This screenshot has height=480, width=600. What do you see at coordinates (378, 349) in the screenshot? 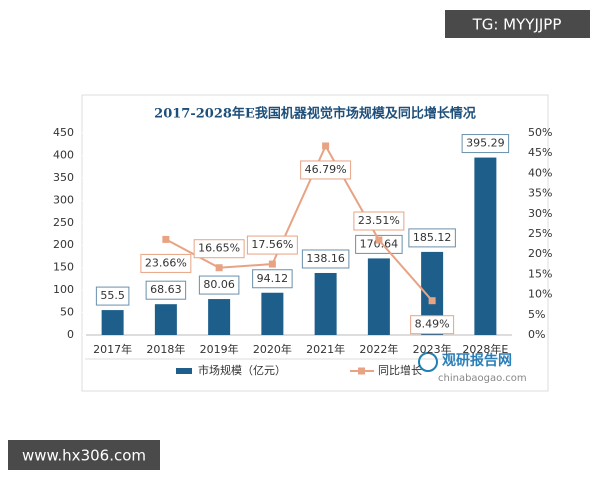
I see `x-tick-label: 2022年` at bounding box center [378, 349].